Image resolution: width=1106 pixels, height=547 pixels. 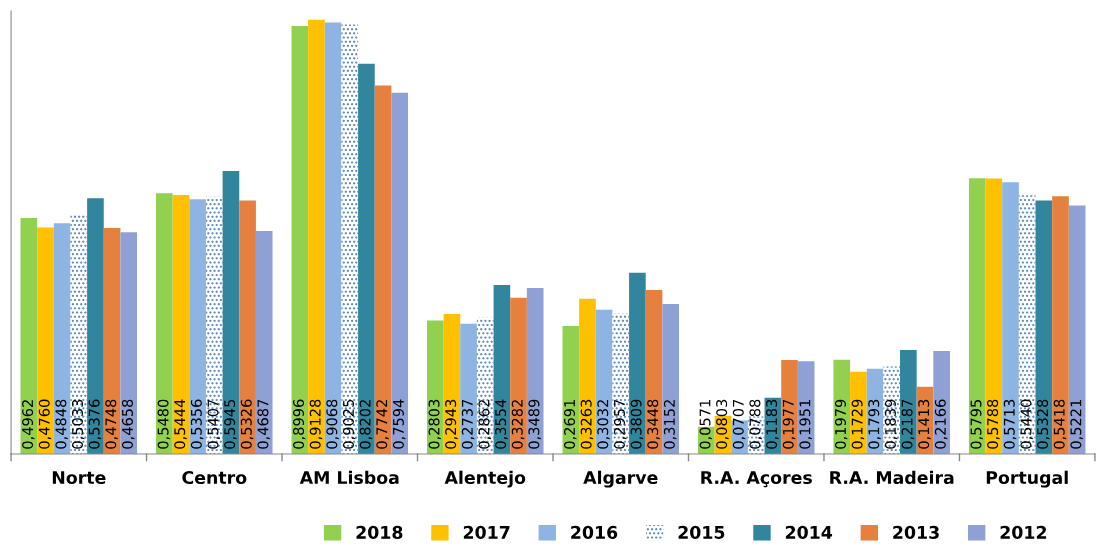 What do you see at coordinates (534, 424) in the screenshot?
I see `data-label: 0,3489` at bounding box center [534, 424].